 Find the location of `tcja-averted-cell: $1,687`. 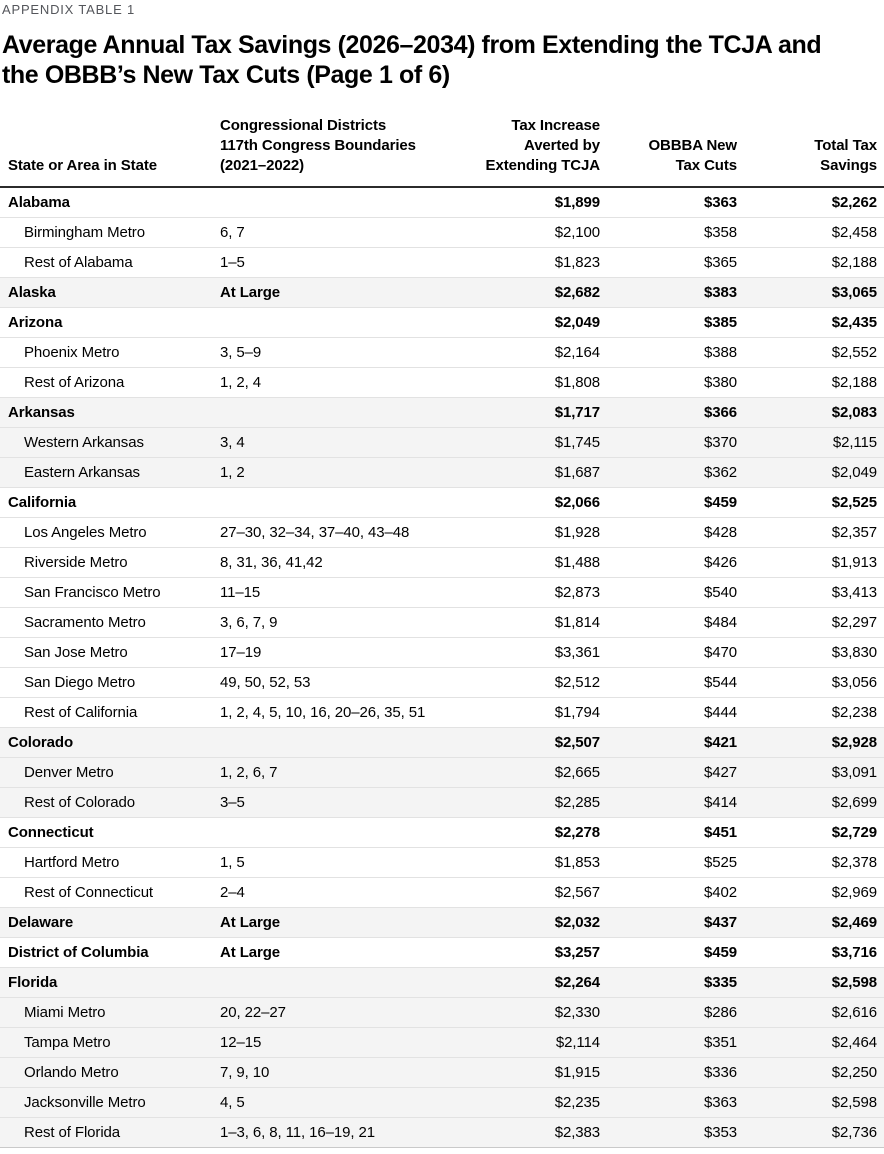

tcja-averted-cell: $1,687 is located at coordinates (530, 471).